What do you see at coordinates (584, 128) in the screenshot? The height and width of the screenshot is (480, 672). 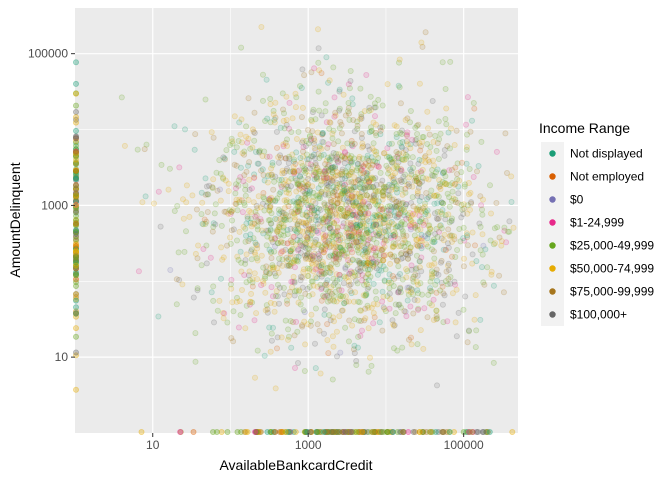 I see `legend-title: Income Range` at bounding box center [584, 128].